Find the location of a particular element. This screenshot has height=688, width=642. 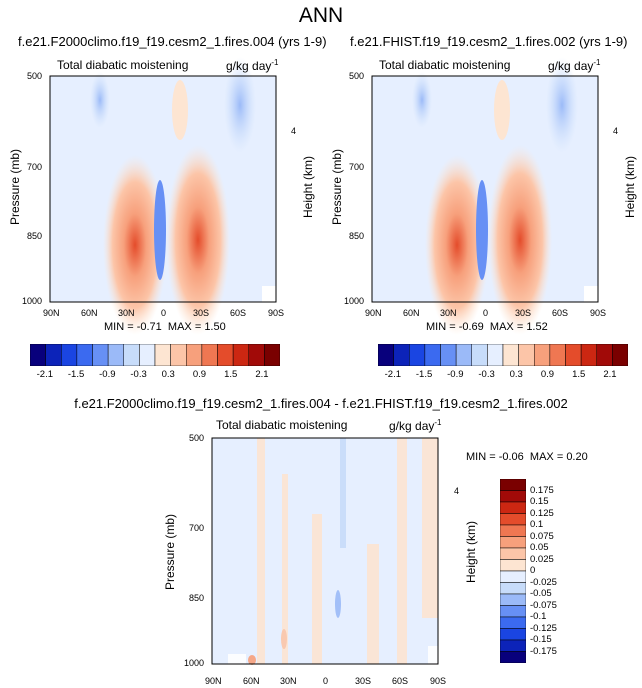

panel-3-ytick-1000: 1000 is located at coordinates (194, 663).